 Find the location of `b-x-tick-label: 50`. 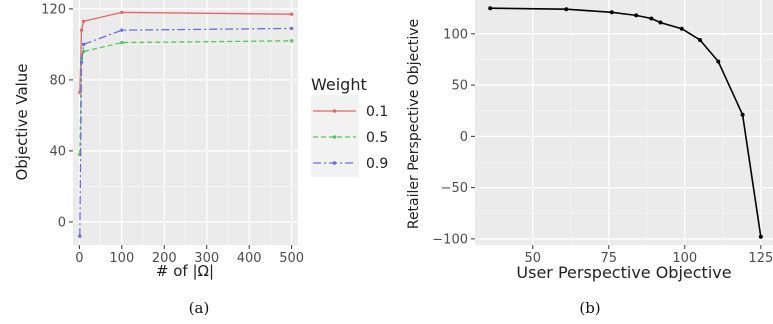

b-x-tick-label: 50 is located at coordinates (533, 258).